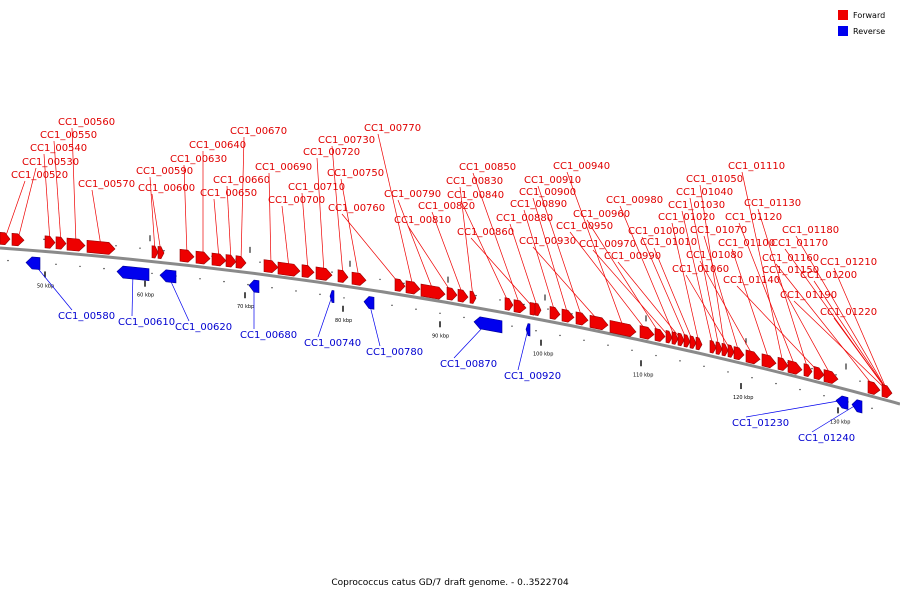 Image resolution: width=900 pixels, height=600 pixels. I want to click on forward-gene-label: CC1_00700, so click(296, 200).